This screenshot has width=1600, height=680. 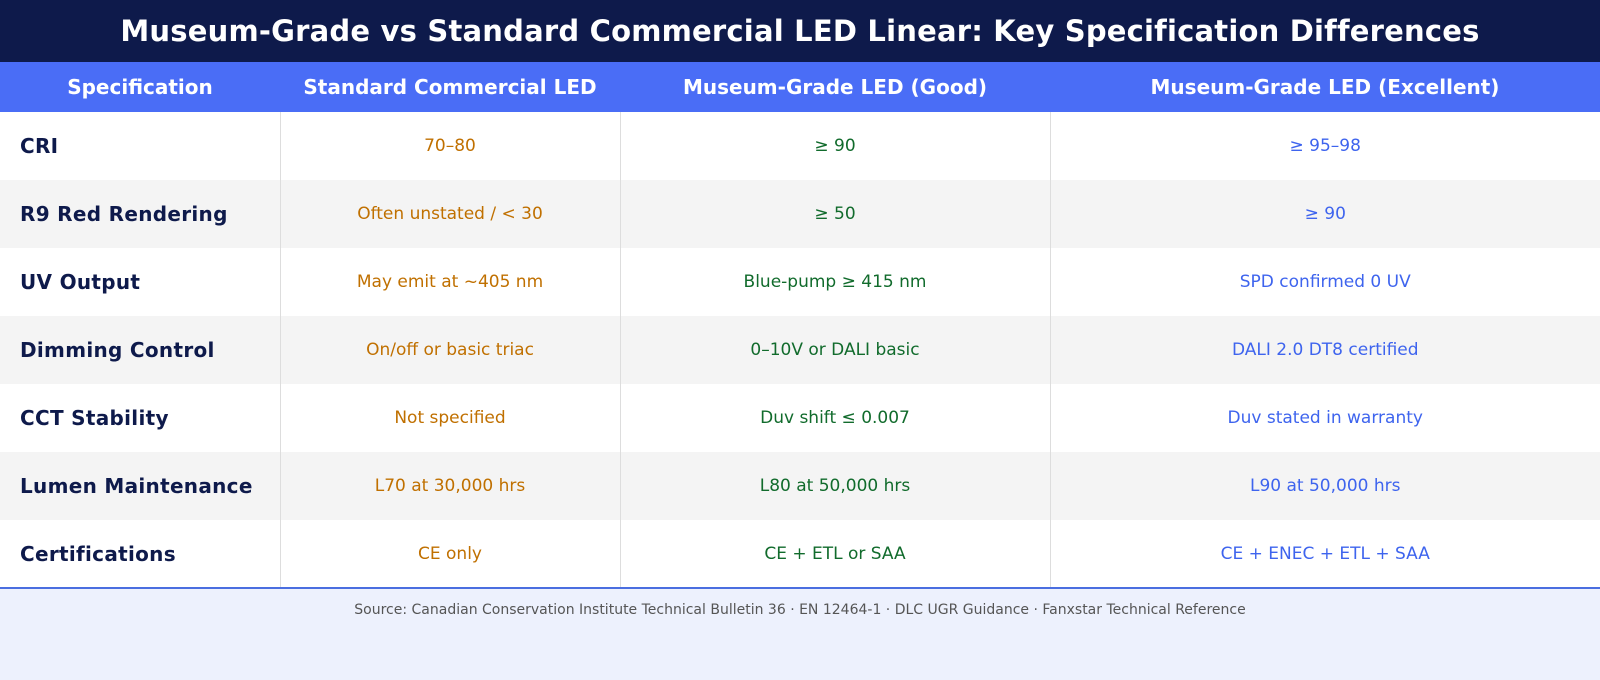 I want to click on good-value-cell: CE + ETL or SAA, so click(x=834, y=554).